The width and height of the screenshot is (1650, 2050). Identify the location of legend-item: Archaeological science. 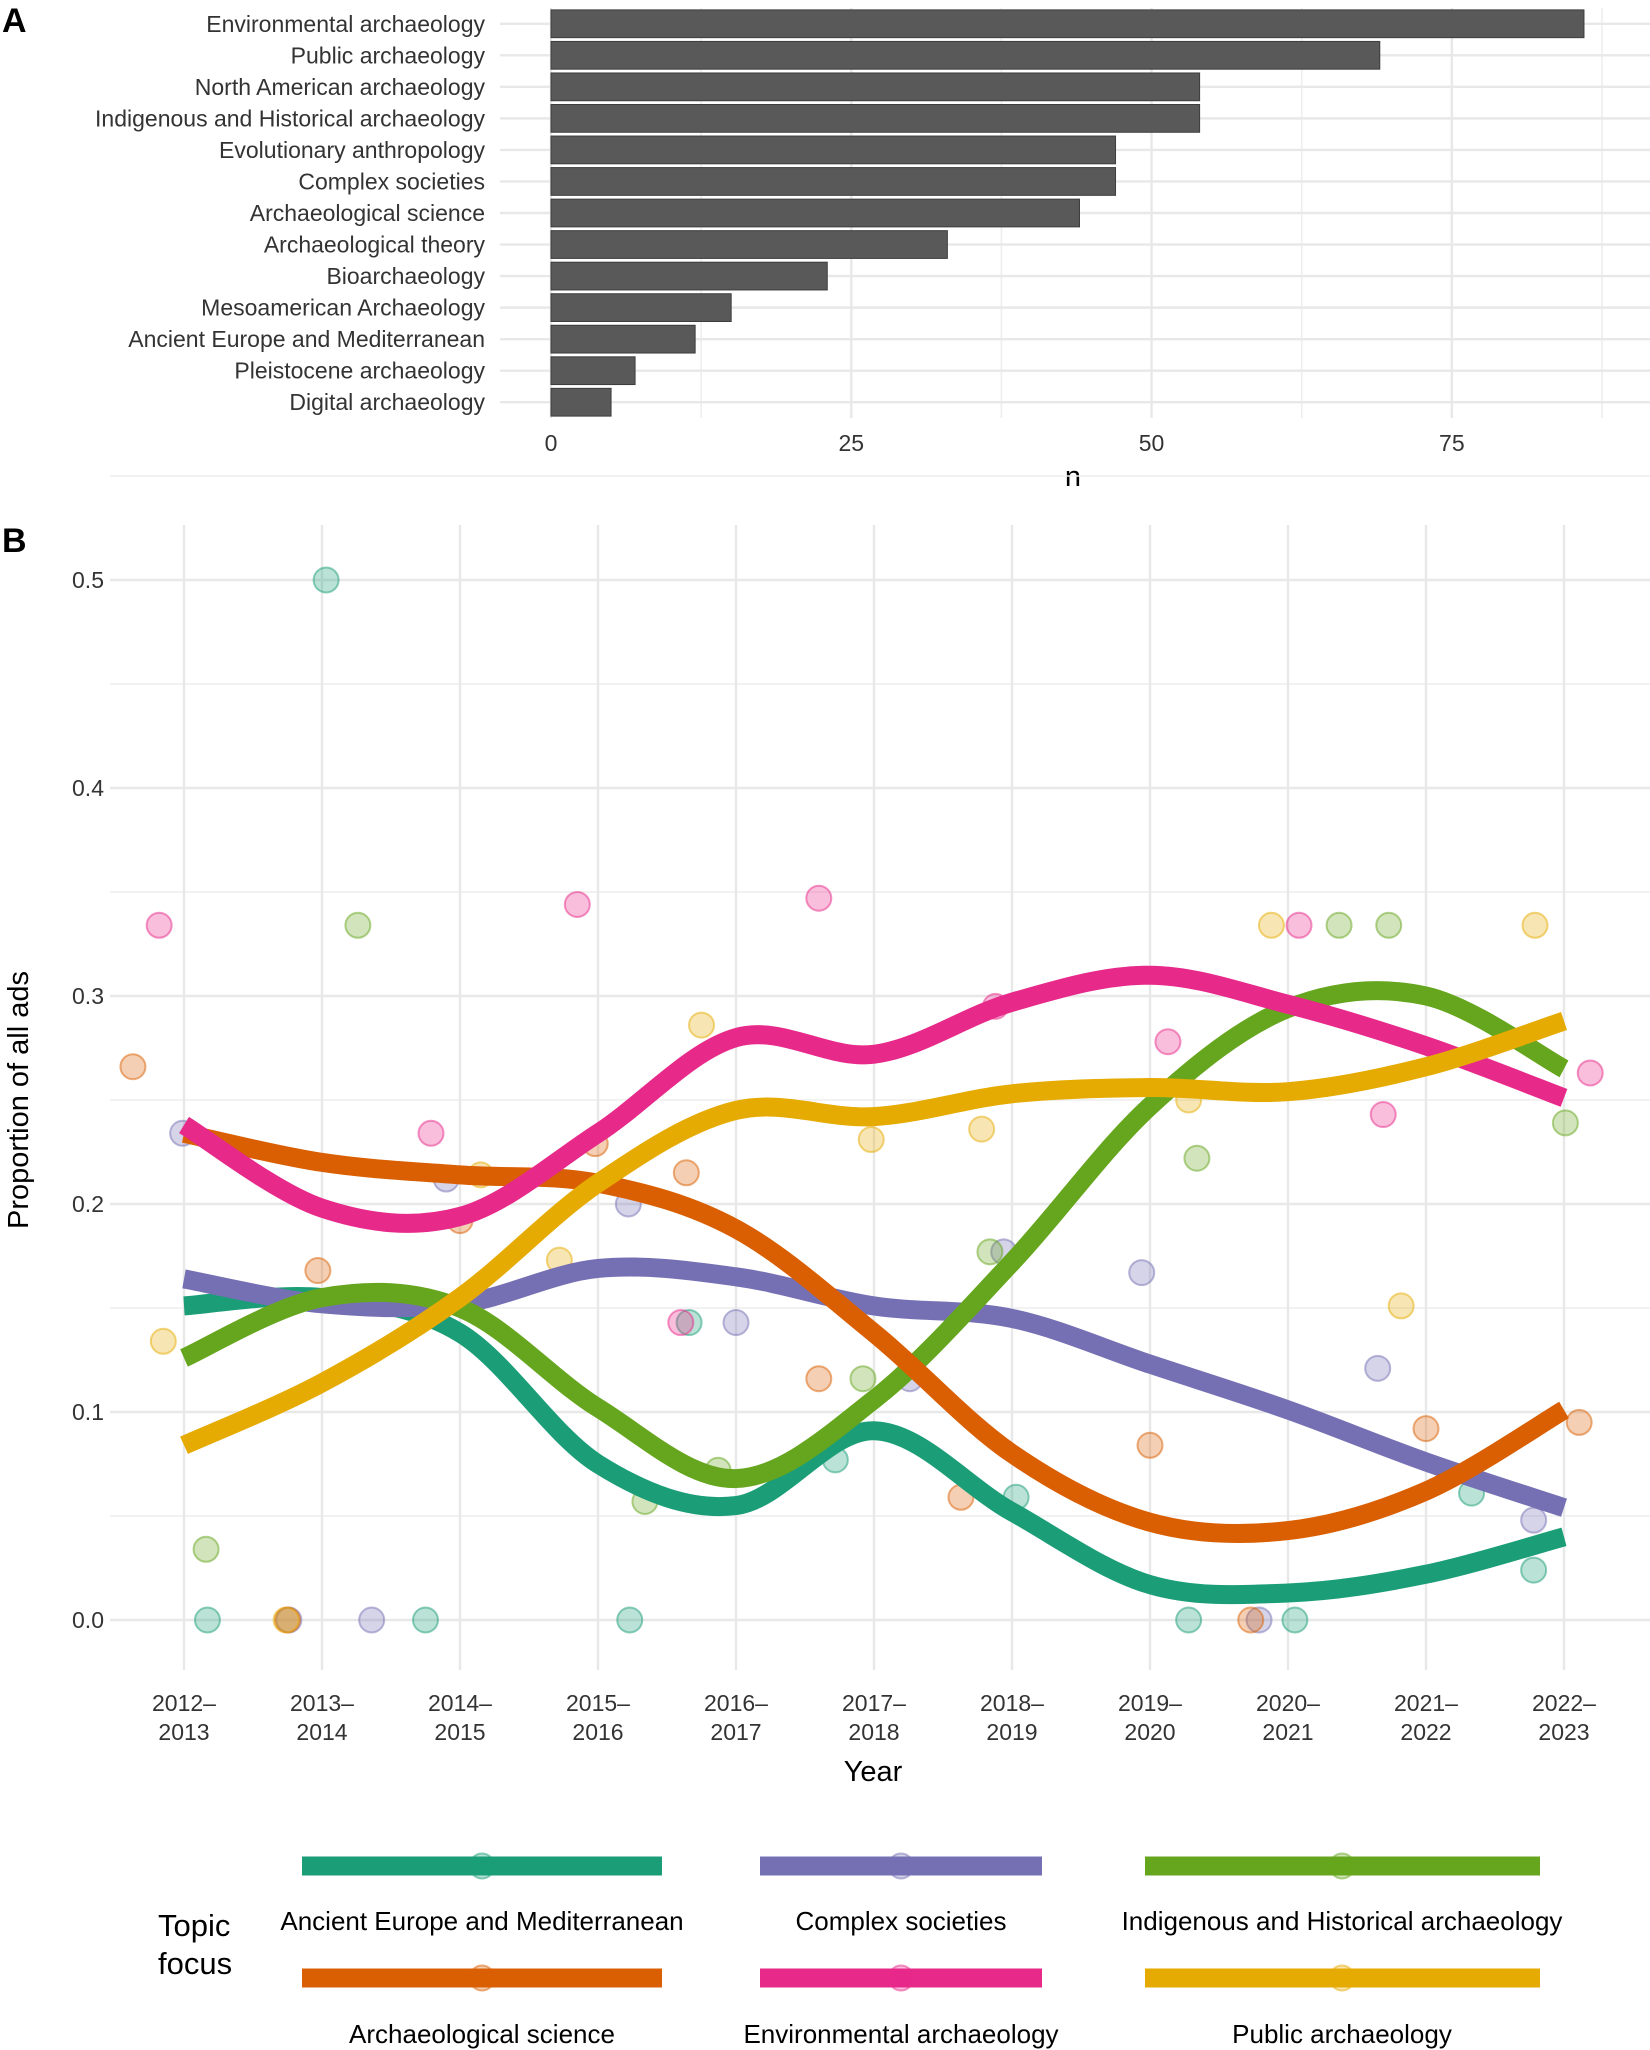
(482, 2006).